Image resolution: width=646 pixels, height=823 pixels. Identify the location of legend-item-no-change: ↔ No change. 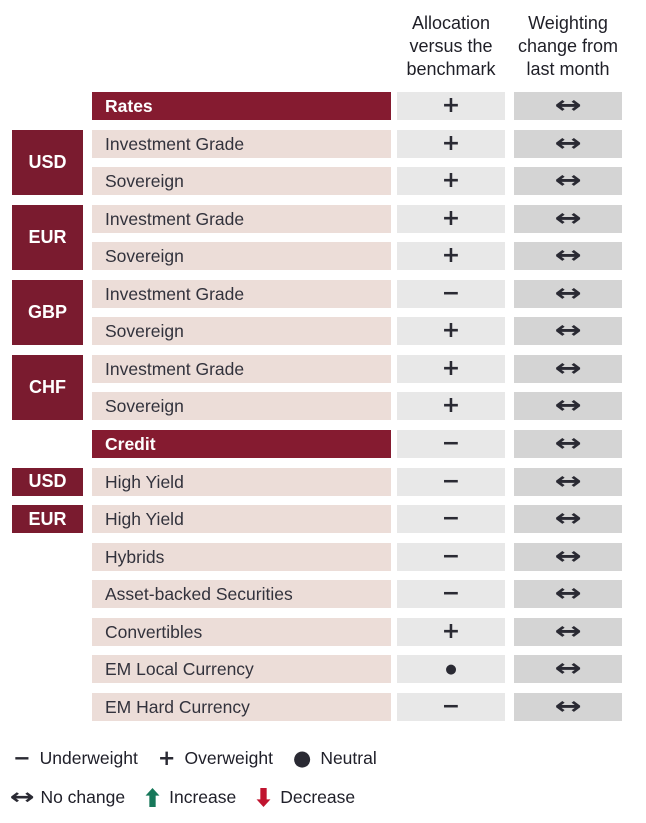
(67, 797).